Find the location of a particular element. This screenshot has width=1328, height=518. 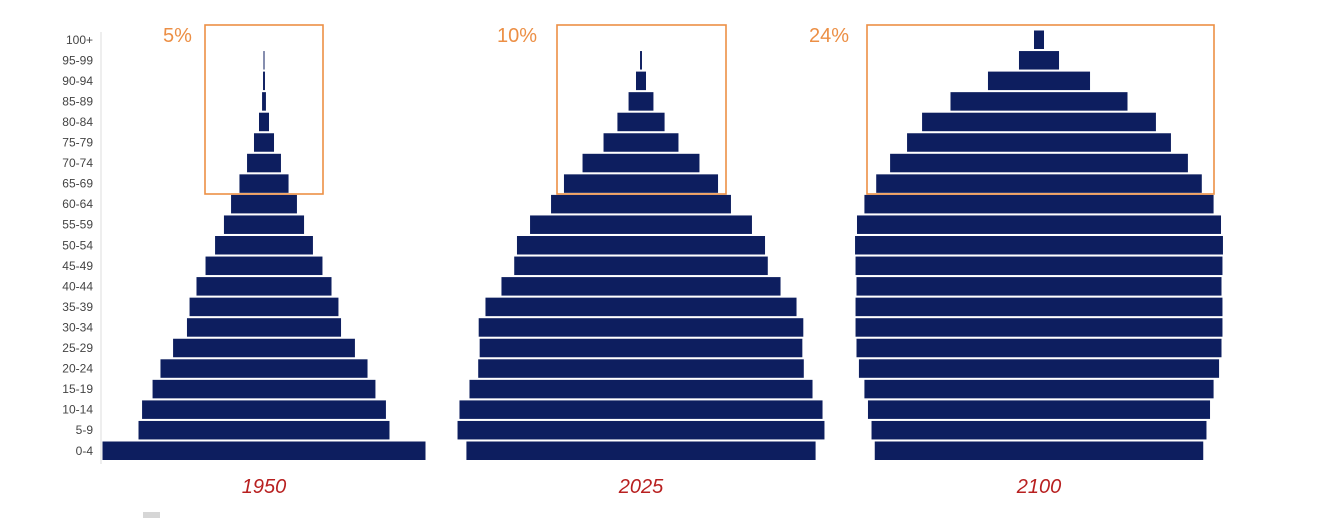

age-tick-label: 70-74 is located at coordinates (77, 163).